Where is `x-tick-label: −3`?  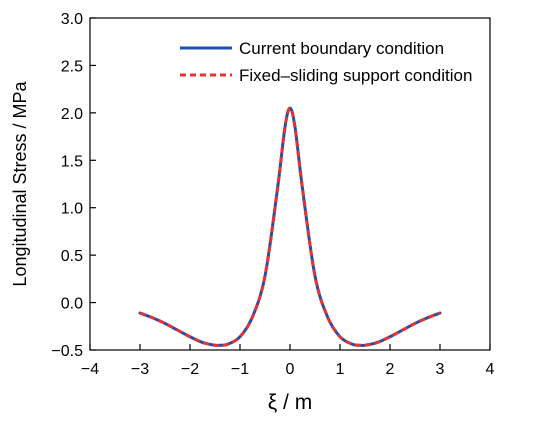
x-tick-label: −3 is located at coordinates (140, 369).